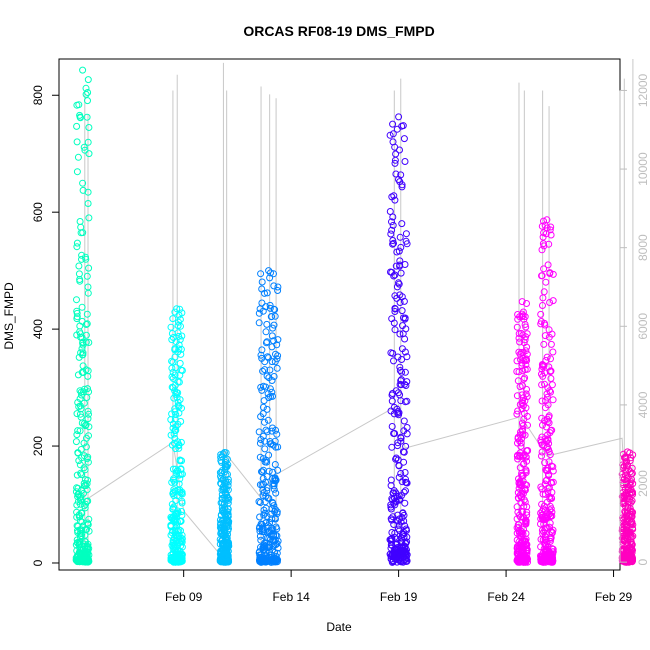  Describe the element at coordinates (177, 309) in the screenshot. I see `data-point-max` at that location.